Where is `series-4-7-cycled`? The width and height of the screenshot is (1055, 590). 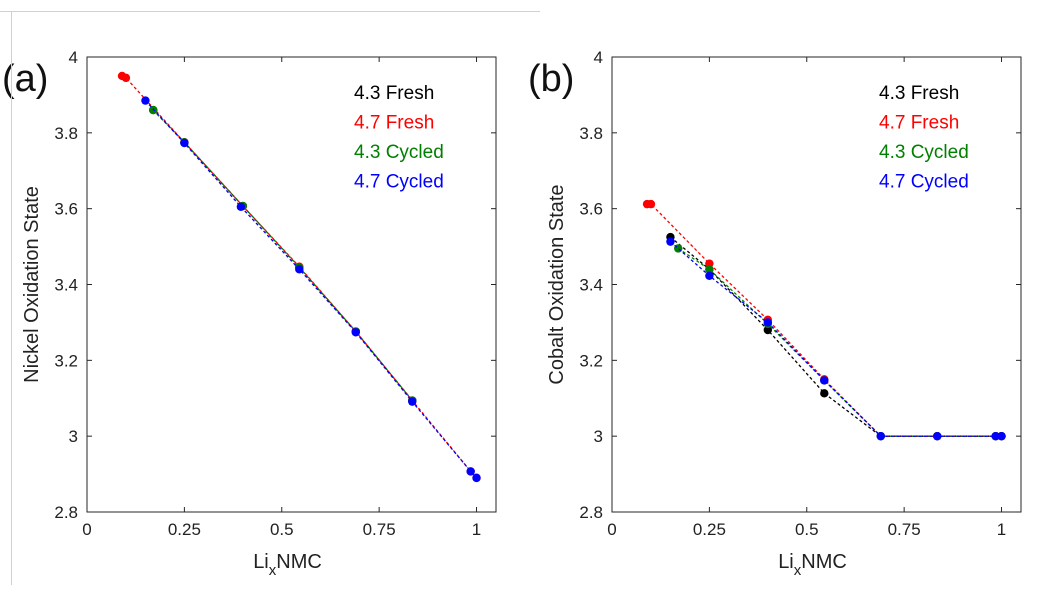 series-4-7-cycled is located at coordinates (836, 339).